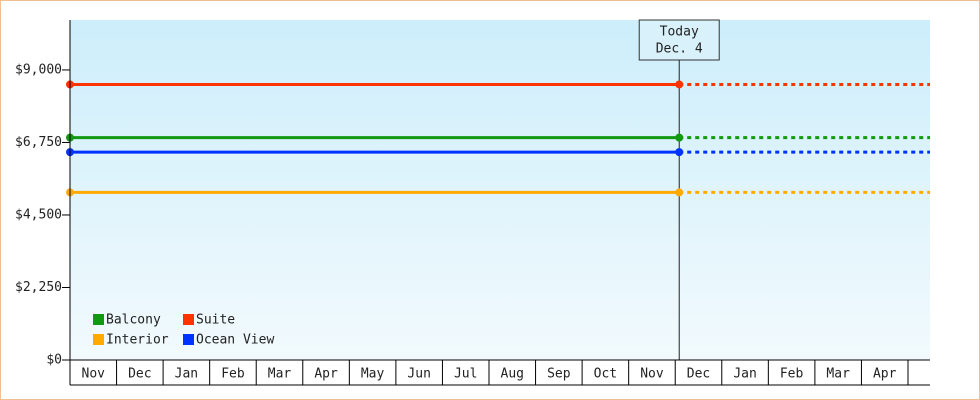 Image resolution: width=980 pixels, height=400 pixels. Describe the element at coordinates (133, 320) in the screenshot. I see `legend-label: Balcony` at that location.